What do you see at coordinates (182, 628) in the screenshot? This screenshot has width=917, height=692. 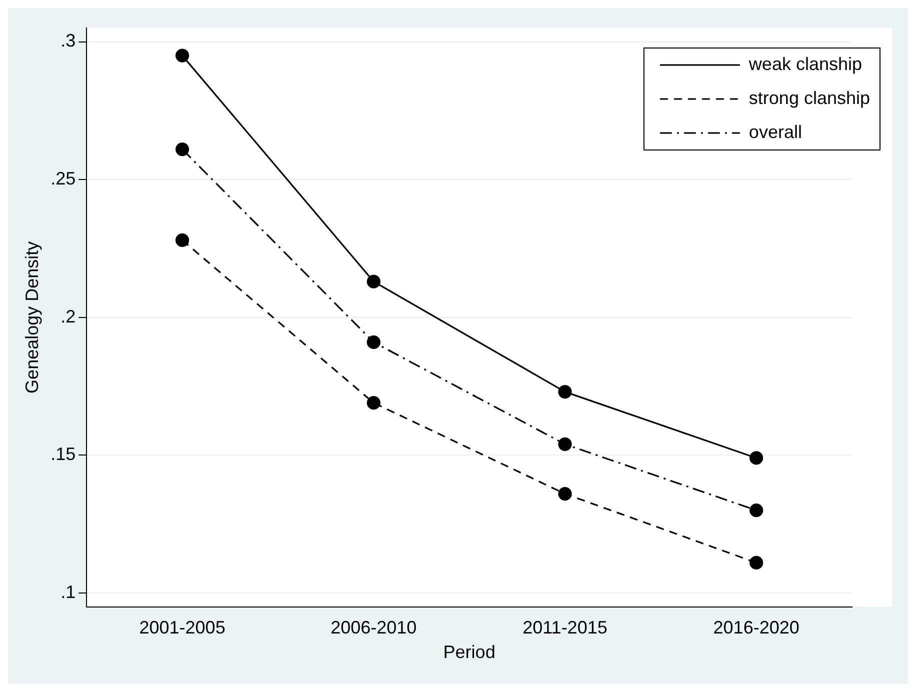 I see `x-tick-label: 2001-2005` at bounding box center [182, 628].